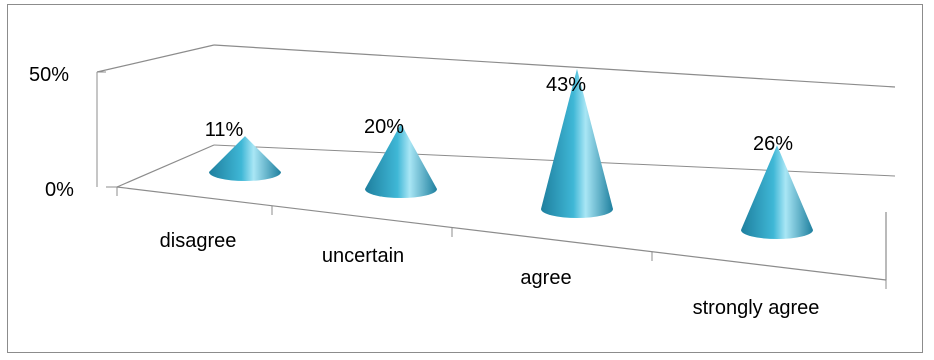  Describe the element at coordinates (554, 66) in the screenshot. I see `back-top-edge` at that location.